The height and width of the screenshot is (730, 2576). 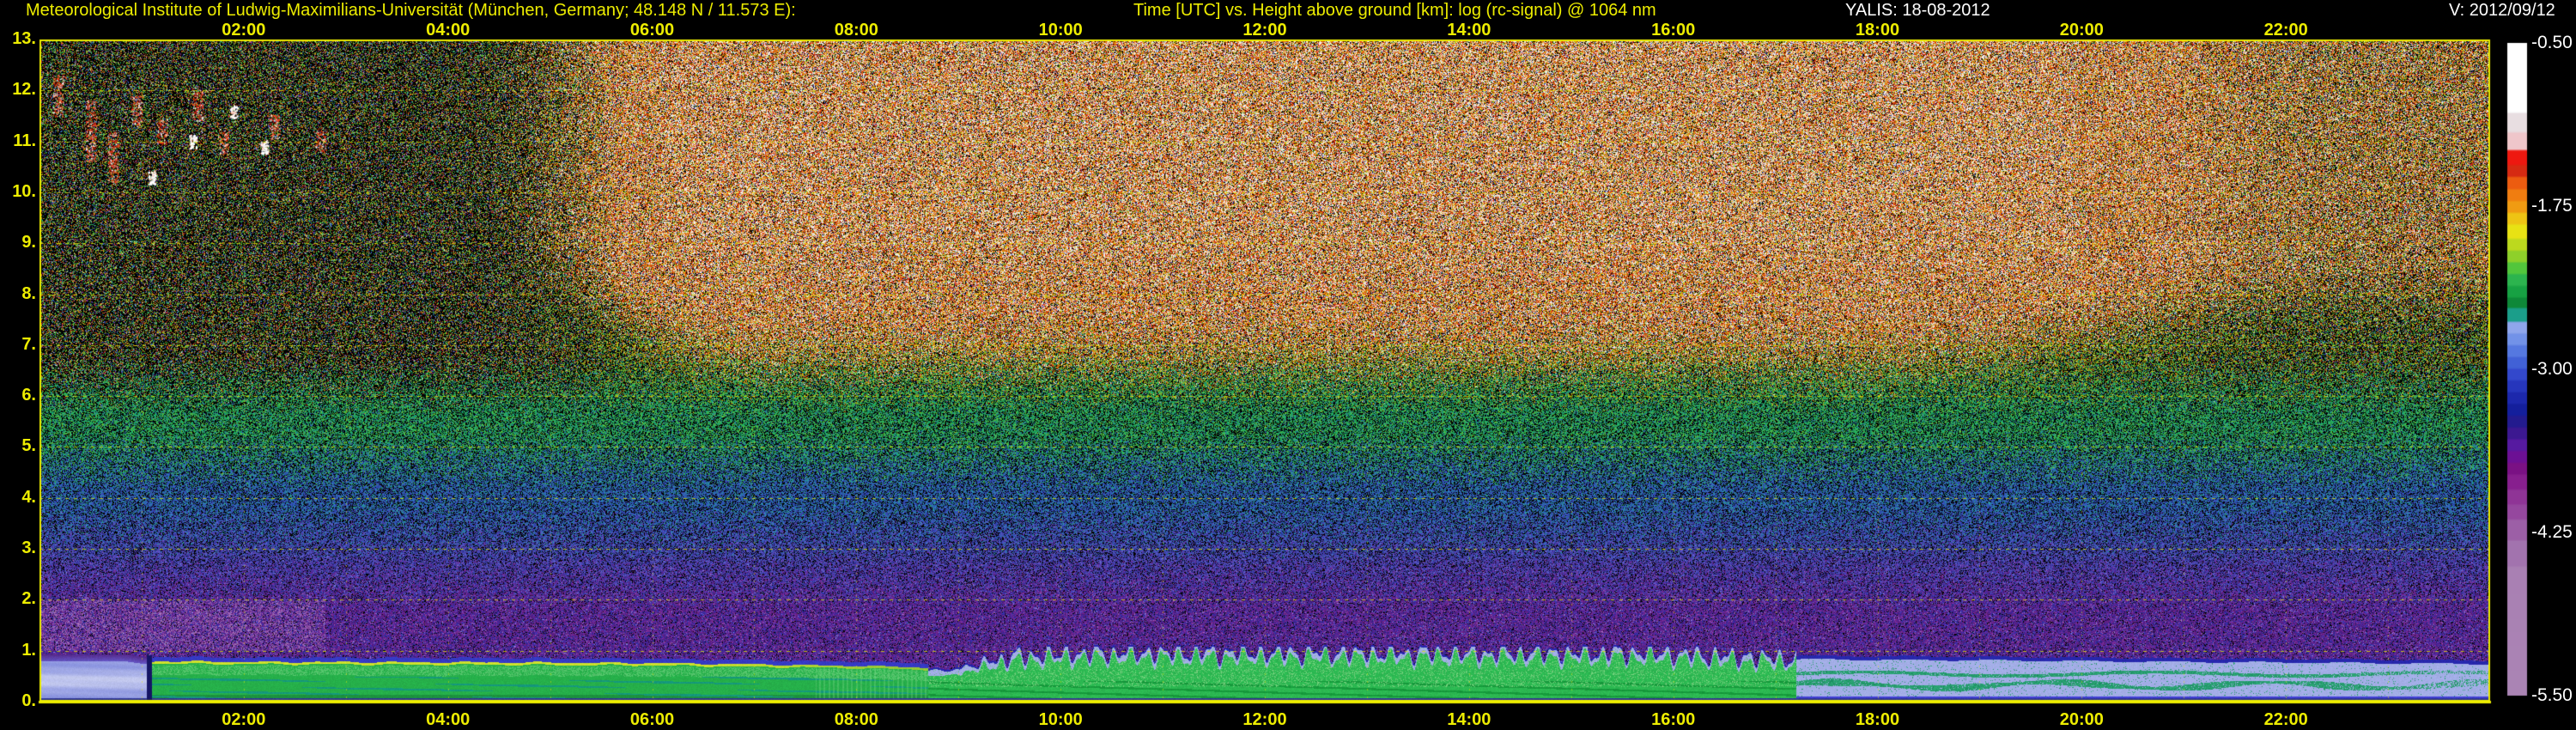 What do you see at coordinates (28, 344) in the screenshot?
I see `y-axis-tick-label: 7.` at bounding box center [28, 344].